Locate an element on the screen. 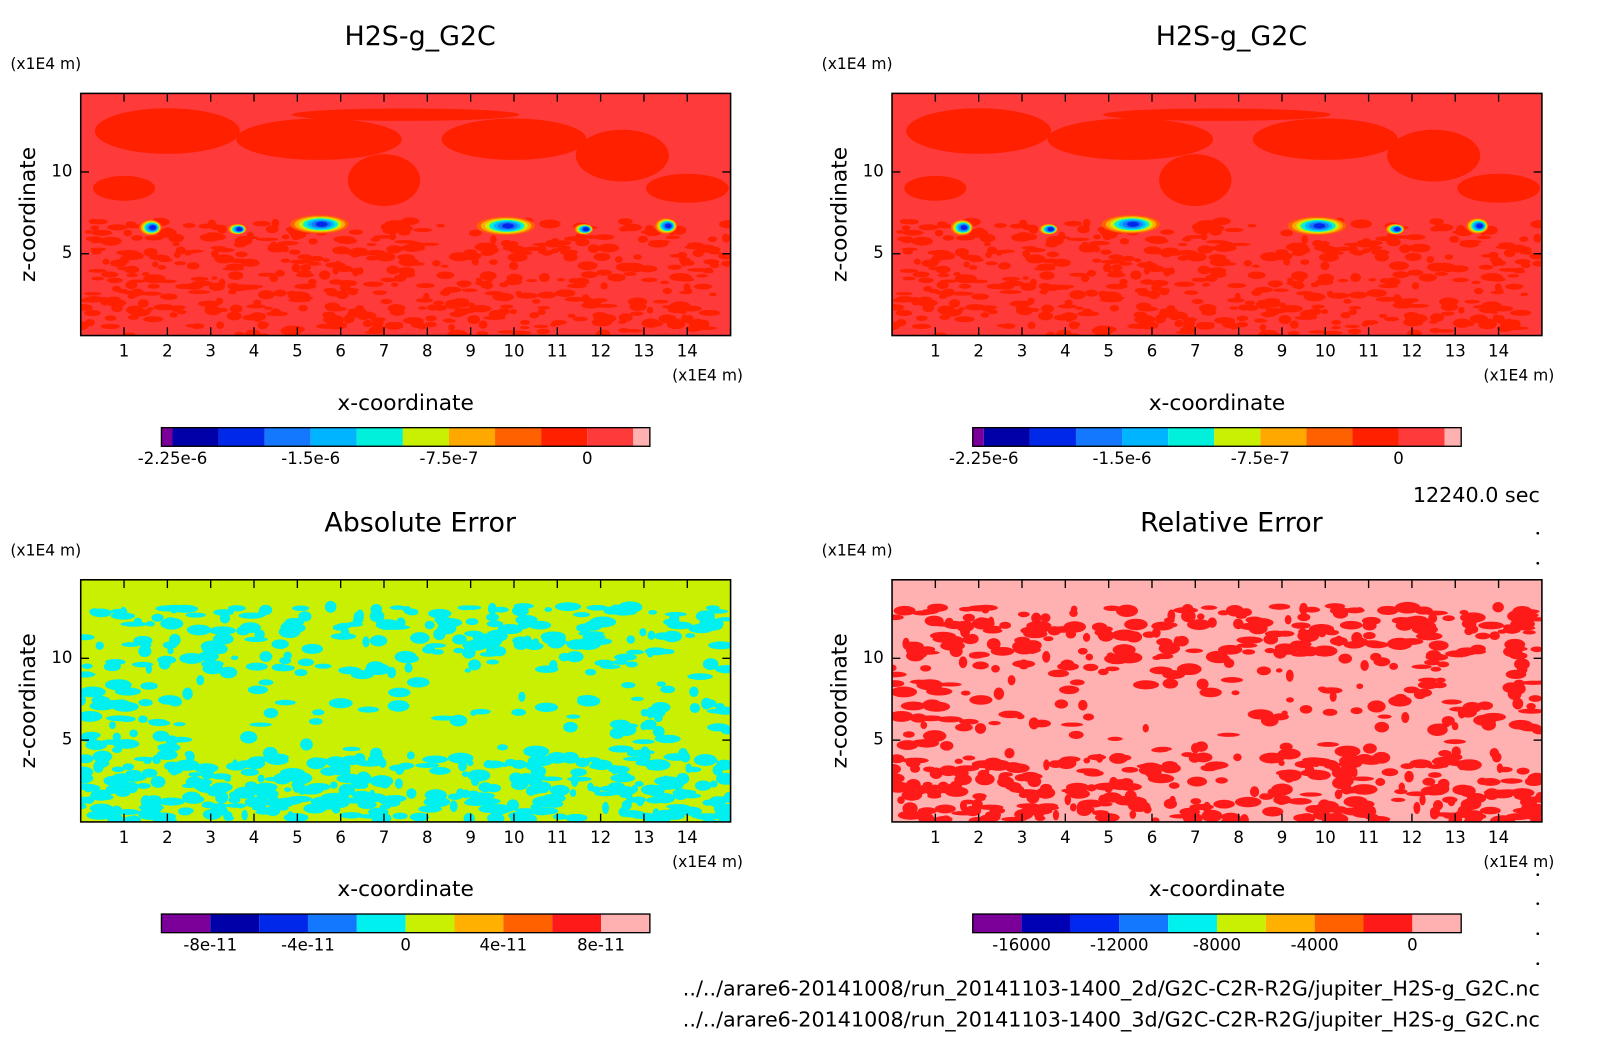 Image resolution: width=1604 pixels, height=1054 pixels. x-tick-label: 3 is located at coordinates (1022, 837).